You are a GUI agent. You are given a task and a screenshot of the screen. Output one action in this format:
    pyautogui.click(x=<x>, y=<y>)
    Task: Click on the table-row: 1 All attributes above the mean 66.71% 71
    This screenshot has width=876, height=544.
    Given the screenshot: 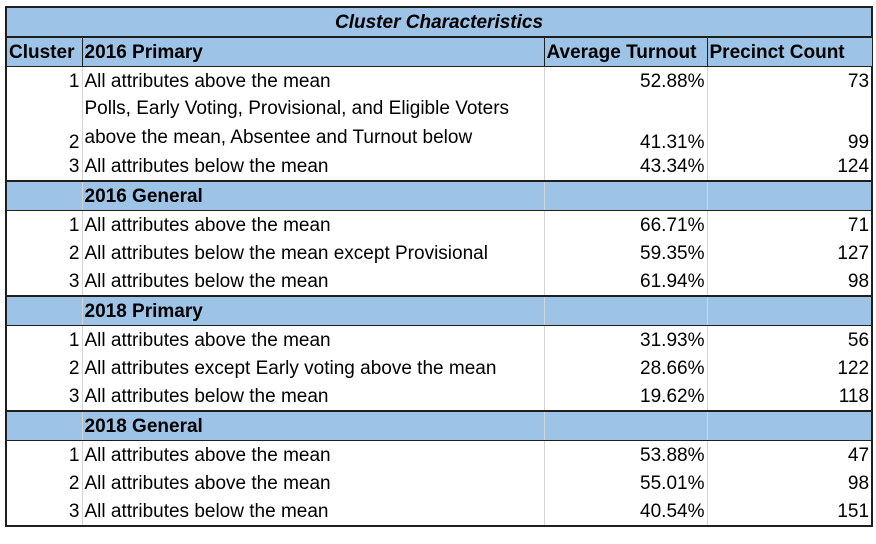 What is the action you would take?
    pyautogui.click(x=439, y=224)
    